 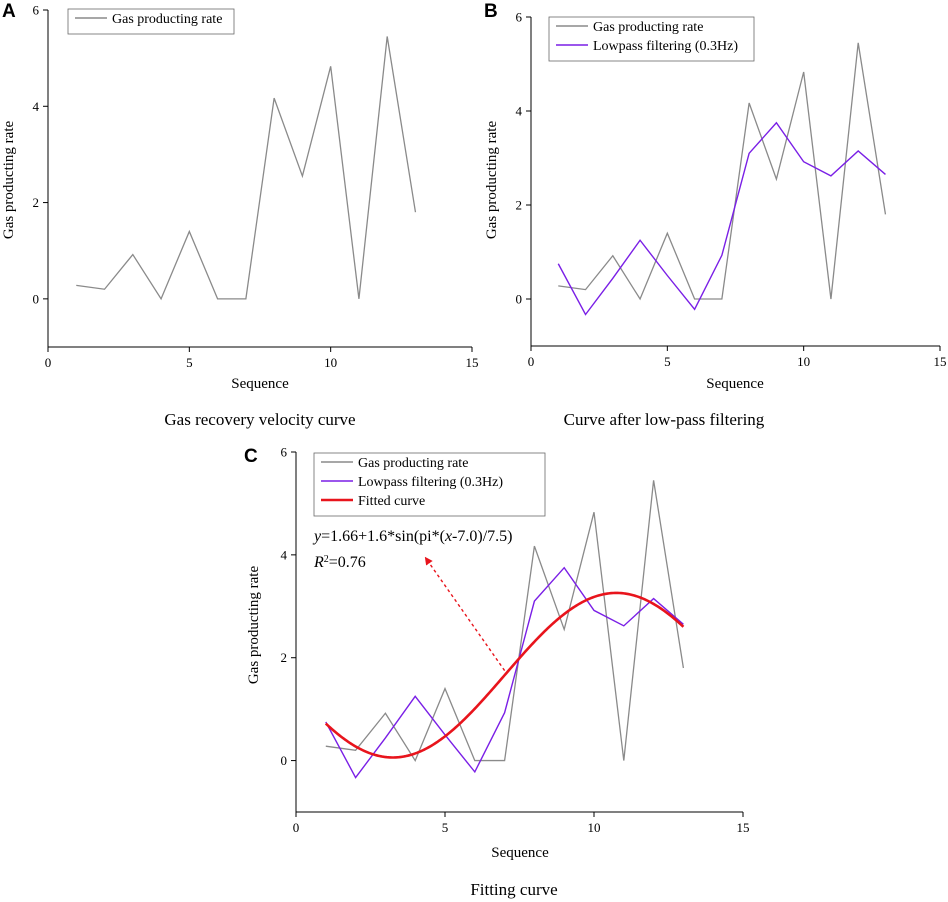 I want to click on panel-c-legend-box, so click(x=429, y=484).